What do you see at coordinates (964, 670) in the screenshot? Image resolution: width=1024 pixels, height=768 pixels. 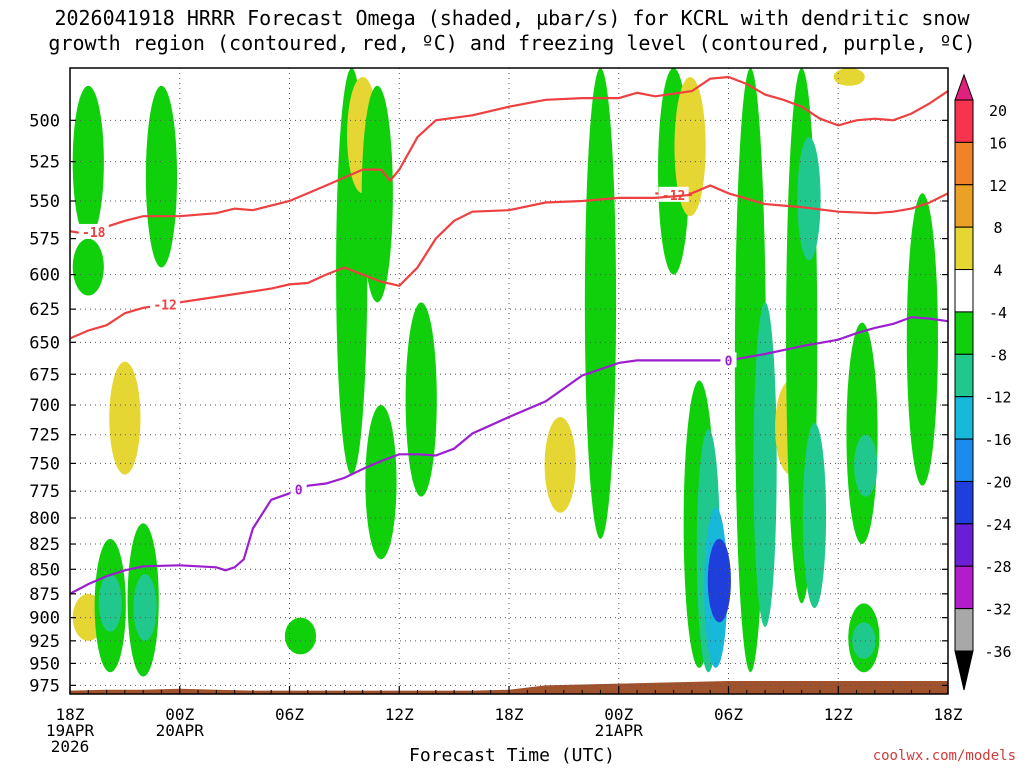 I see `colorbar-bottom-arrow` at bounding box center [964, 670].